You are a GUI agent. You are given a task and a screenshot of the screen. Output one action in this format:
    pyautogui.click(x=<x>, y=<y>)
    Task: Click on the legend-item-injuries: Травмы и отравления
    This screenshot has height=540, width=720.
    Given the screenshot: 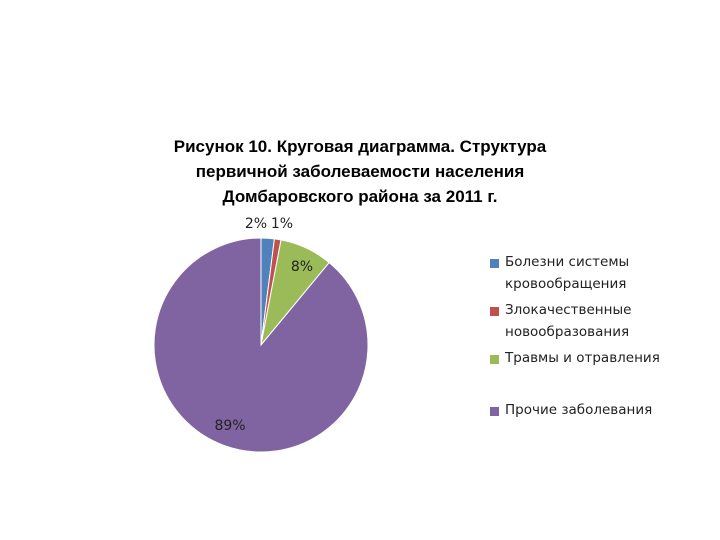 What is the action you would take?
    pyautogui.click(x=592, y=359)
    